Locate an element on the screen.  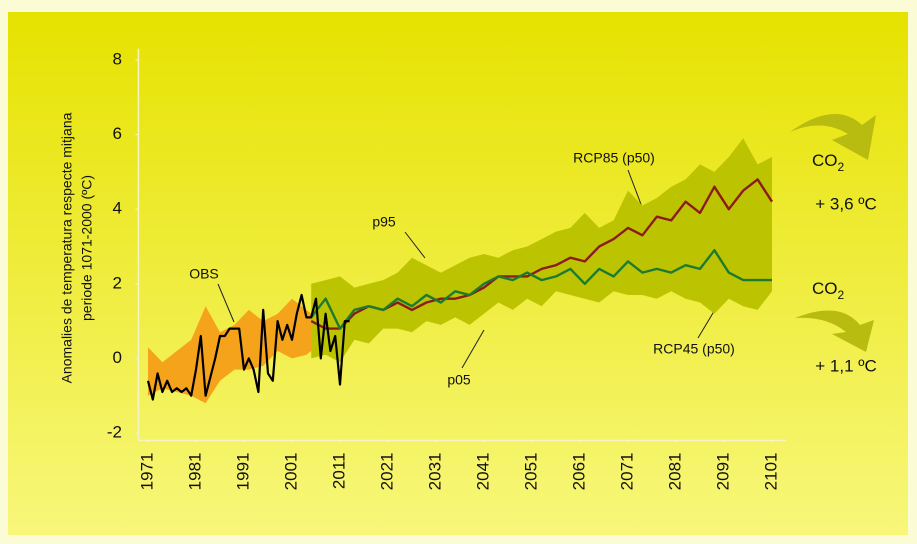
arrow-flat is located at coordinates (834, 331).